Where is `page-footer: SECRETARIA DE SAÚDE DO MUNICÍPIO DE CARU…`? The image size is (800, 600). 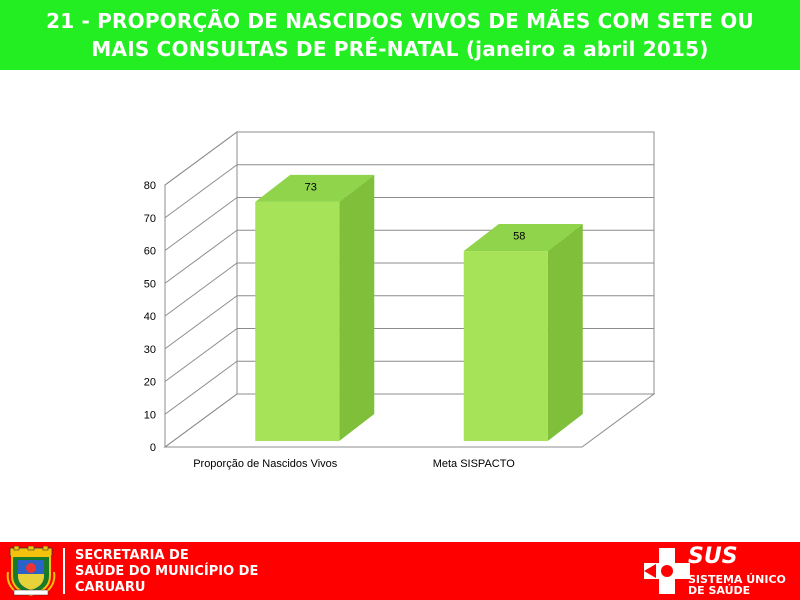 page-footer: SECRETARIA DE SAÚDE DO MUNICÍPIO DE CARU… is located at coordinates (400, 571).